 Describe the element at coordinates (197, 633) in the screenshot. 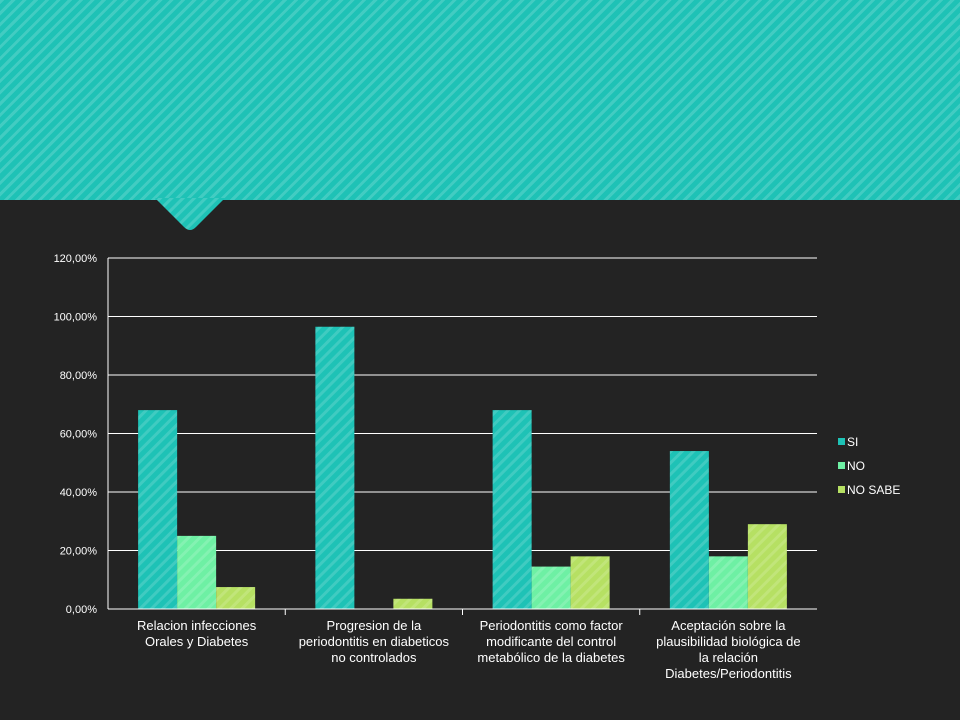

I see `category-label: Relacion infecciones Orales y Diabetes` at that location.